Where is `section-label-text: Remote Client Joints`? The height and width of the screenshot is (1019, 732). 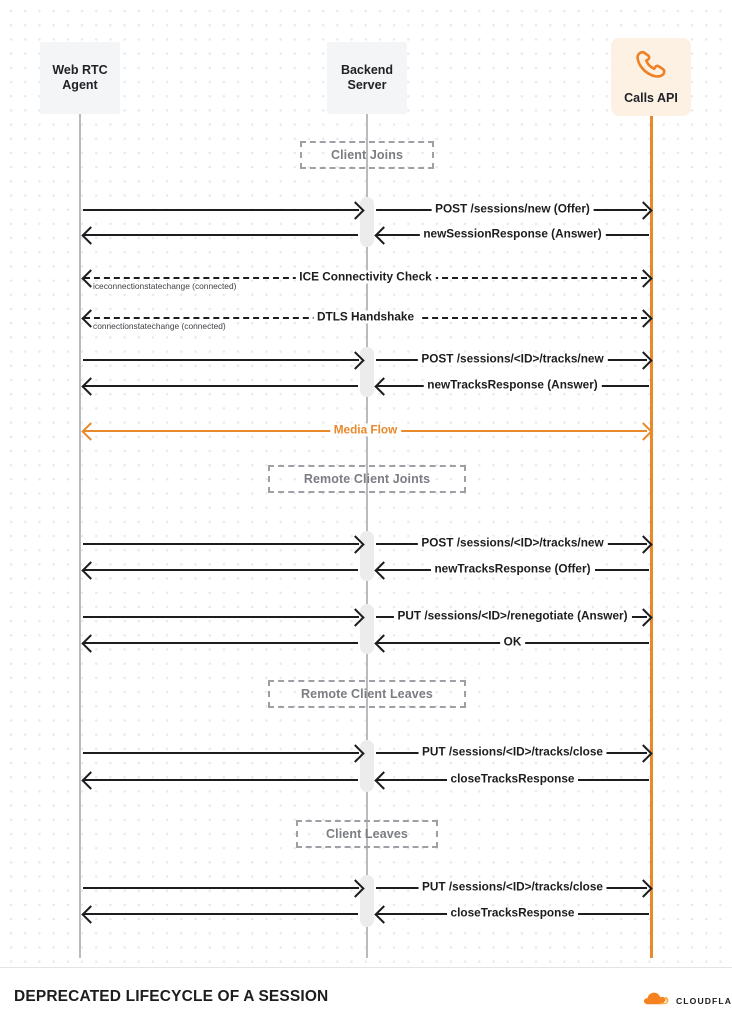 section-label-text: Remote Client Joints is located at coordinates (367, 479).